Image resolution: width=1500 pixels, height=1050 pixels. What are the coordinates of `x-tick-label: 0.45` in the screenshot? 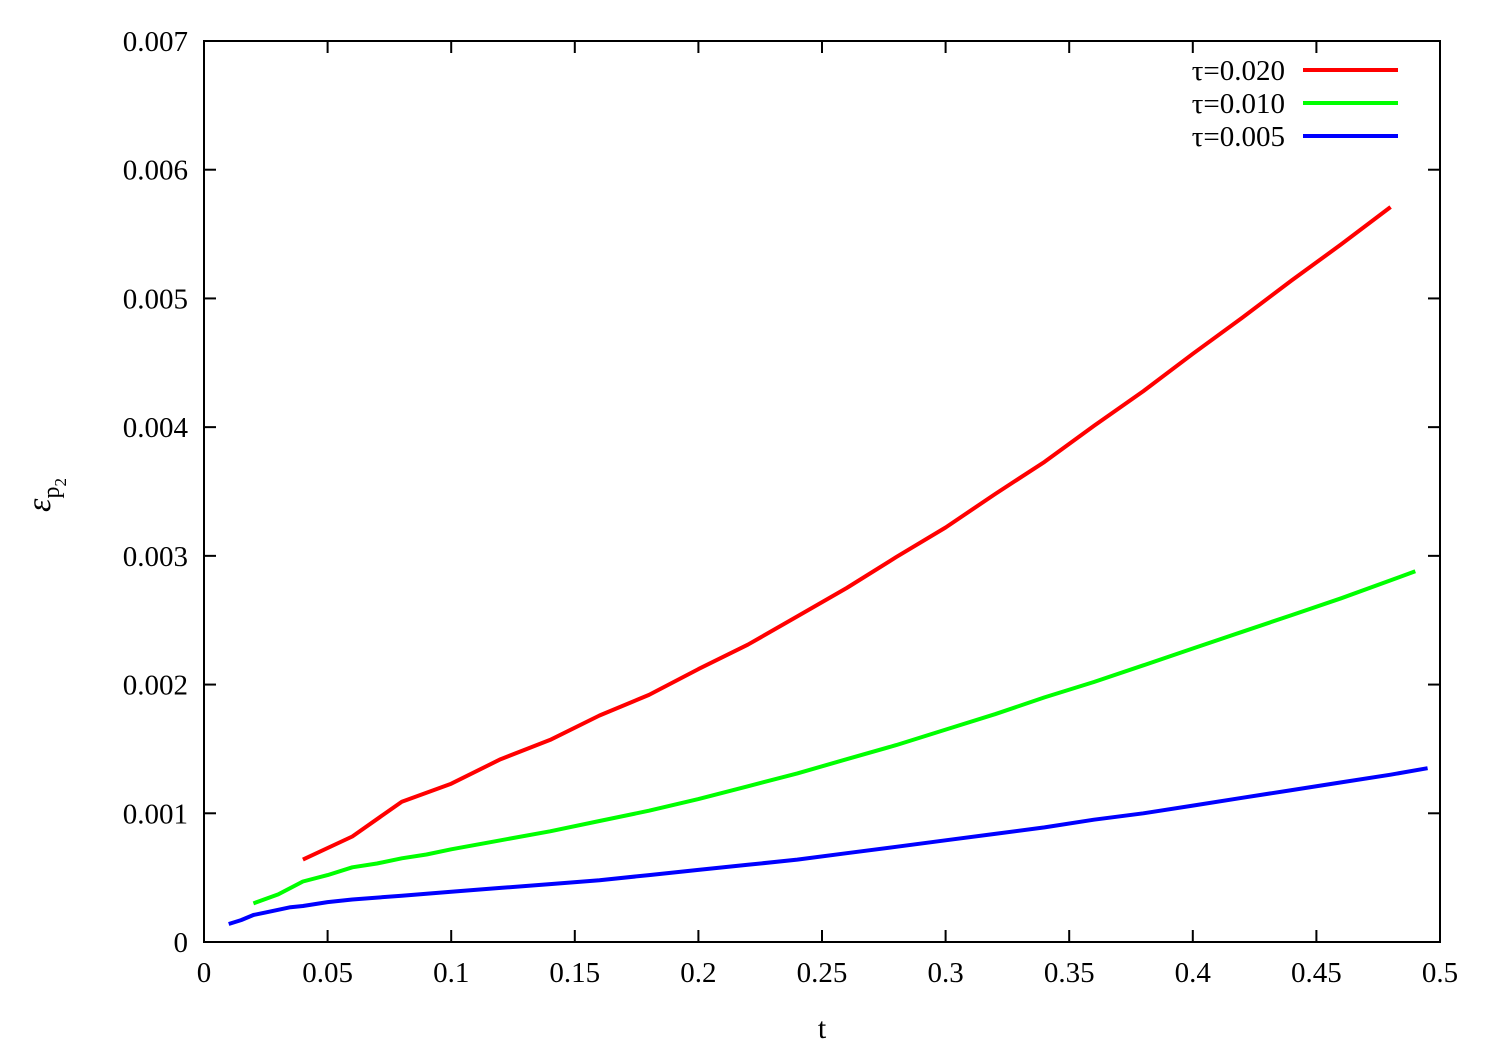 It's located at (1316, 973).